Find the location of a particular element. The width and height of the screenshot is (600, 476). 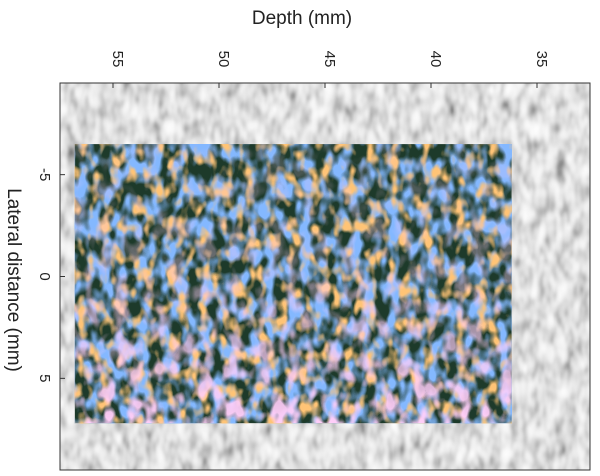

x-tick-label: 50 is located at coordinates (223, 59).